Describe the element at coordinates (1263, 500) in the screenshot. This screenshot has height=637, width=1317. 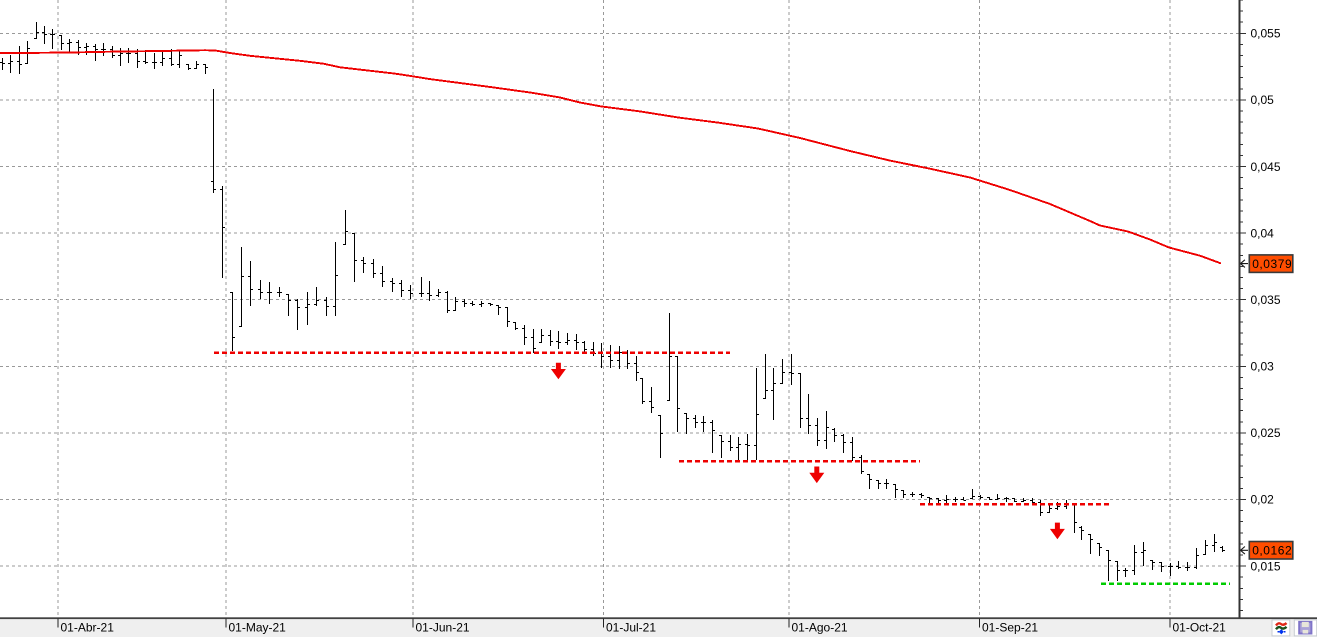
I see `svg-text: 0,02` at that location.